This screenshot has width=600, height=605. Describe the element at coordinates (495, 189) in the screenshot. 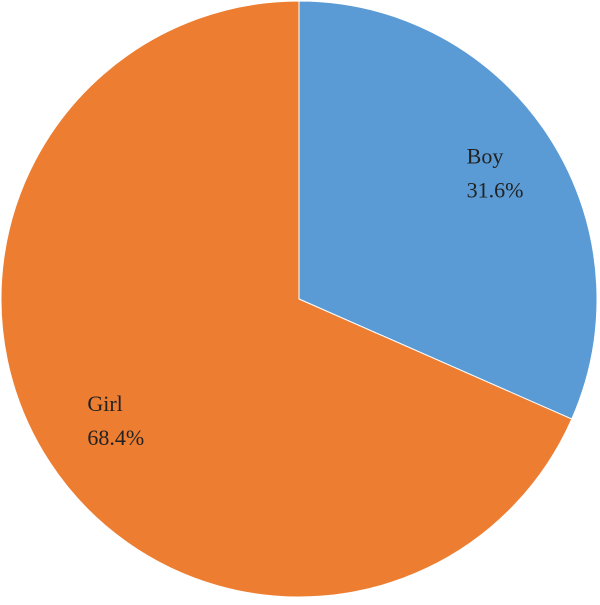

I see `slice-value-label: 31.6%` at that location.